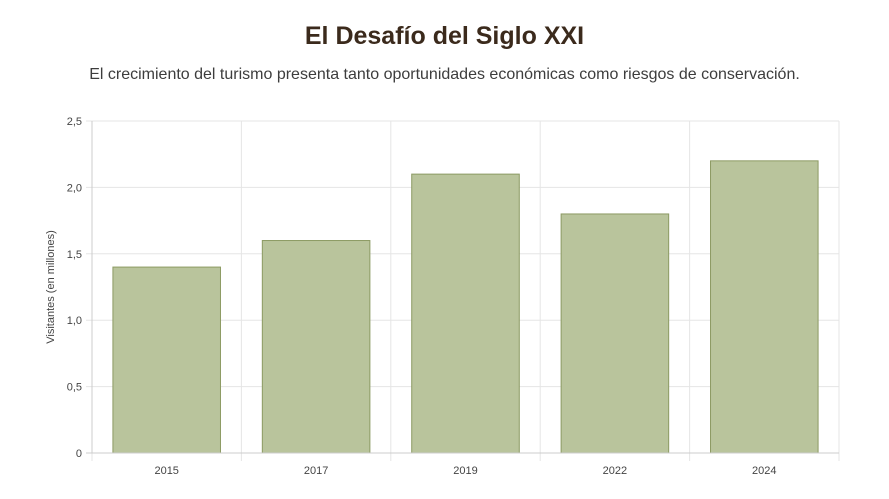 The height and width of the screenshot is (499, 889). I want to click on y-tick-label: 1,5, so click(74, 255).